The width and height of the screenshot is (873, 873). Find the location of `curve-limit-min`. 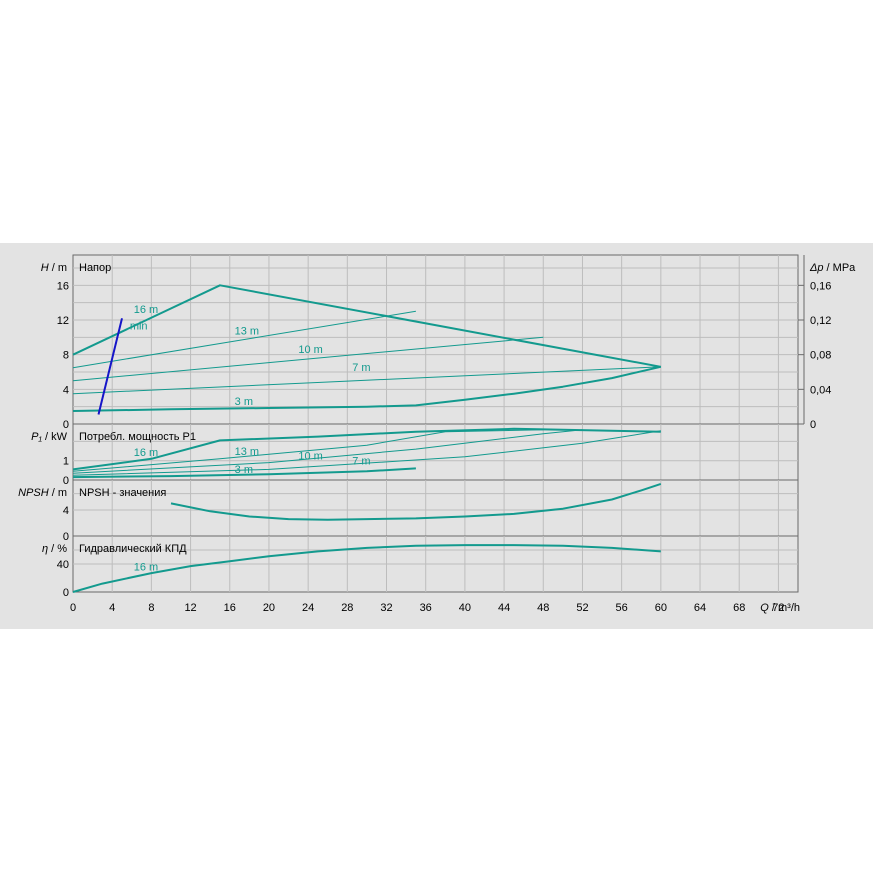

curve-limit-min is located at coordinates (110, 366).